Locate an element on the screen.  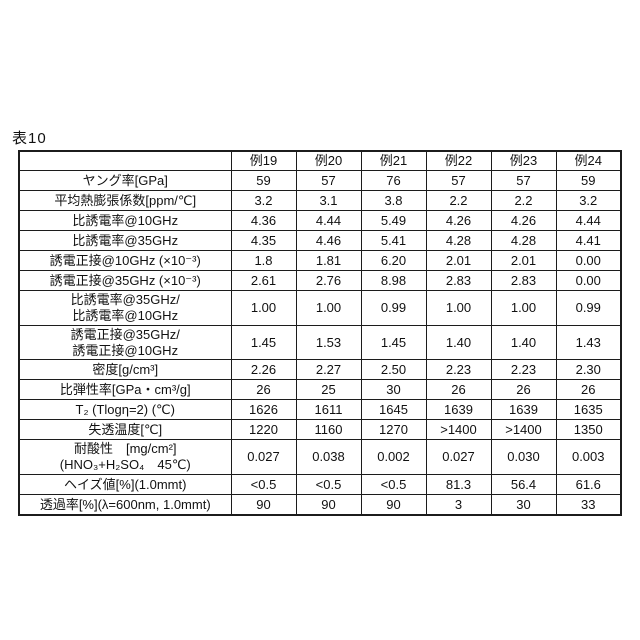
row-label: 比弾性率[GPa・cm³/g] is located at coordinates (125, 390).